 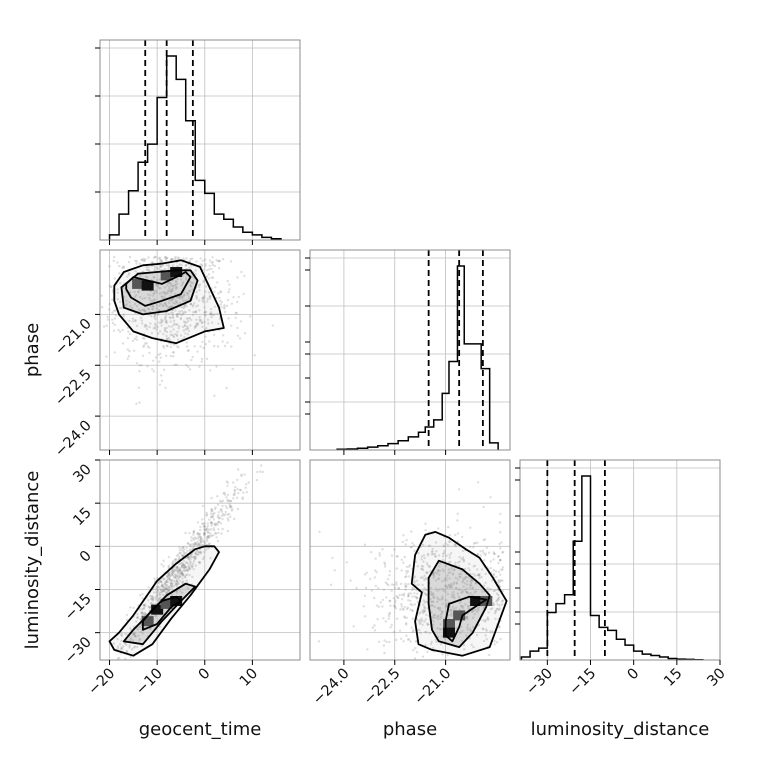 I want to click on ytick-label-luminosity_distance: 0, so click(x=86, y=557).